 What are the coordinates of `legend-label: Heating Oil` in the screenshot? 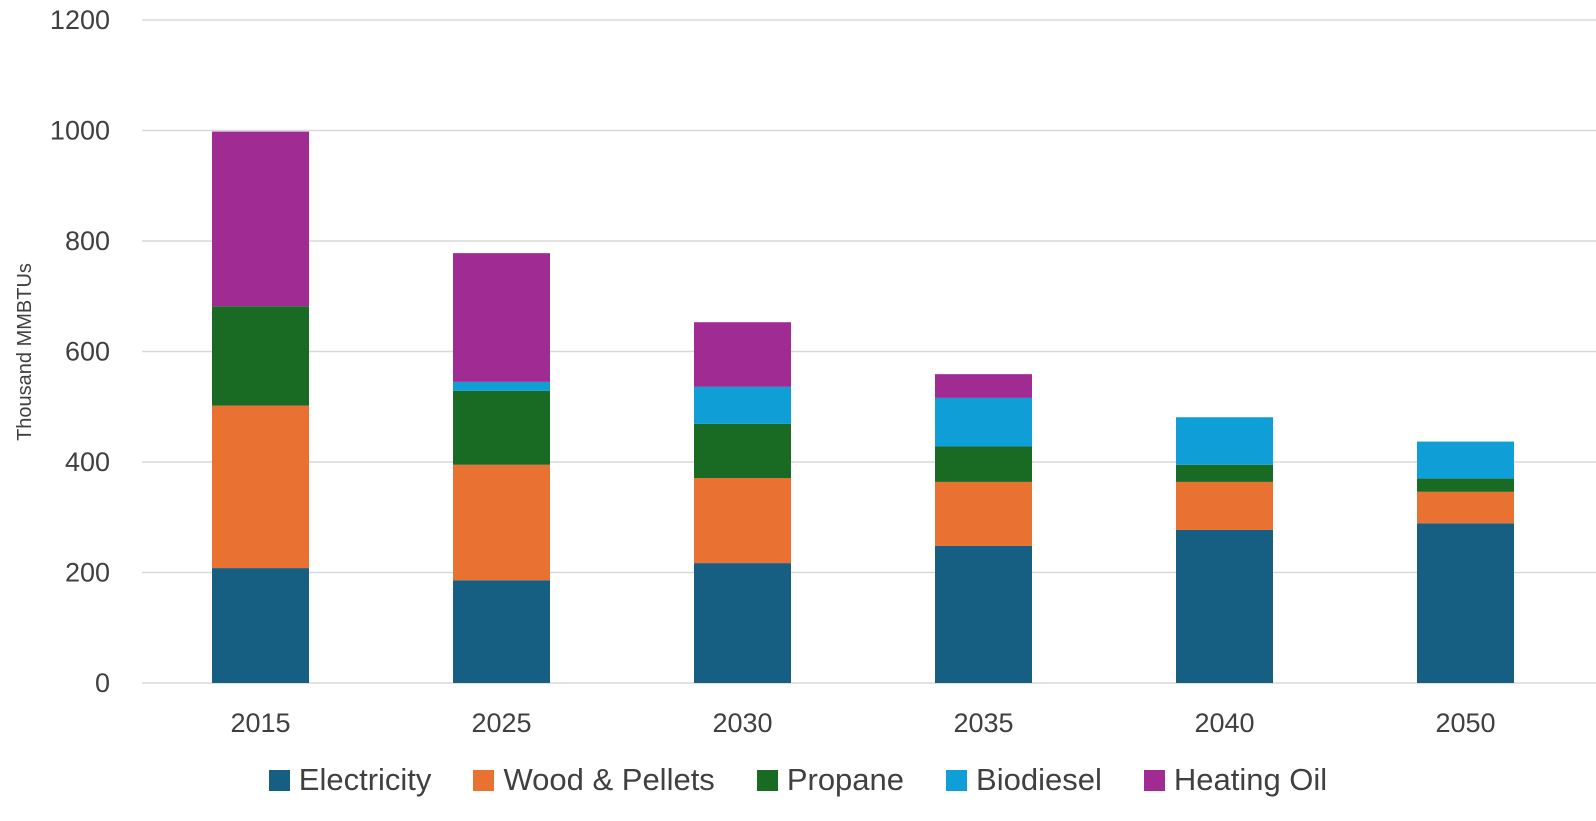 It's located at (1250, 779).